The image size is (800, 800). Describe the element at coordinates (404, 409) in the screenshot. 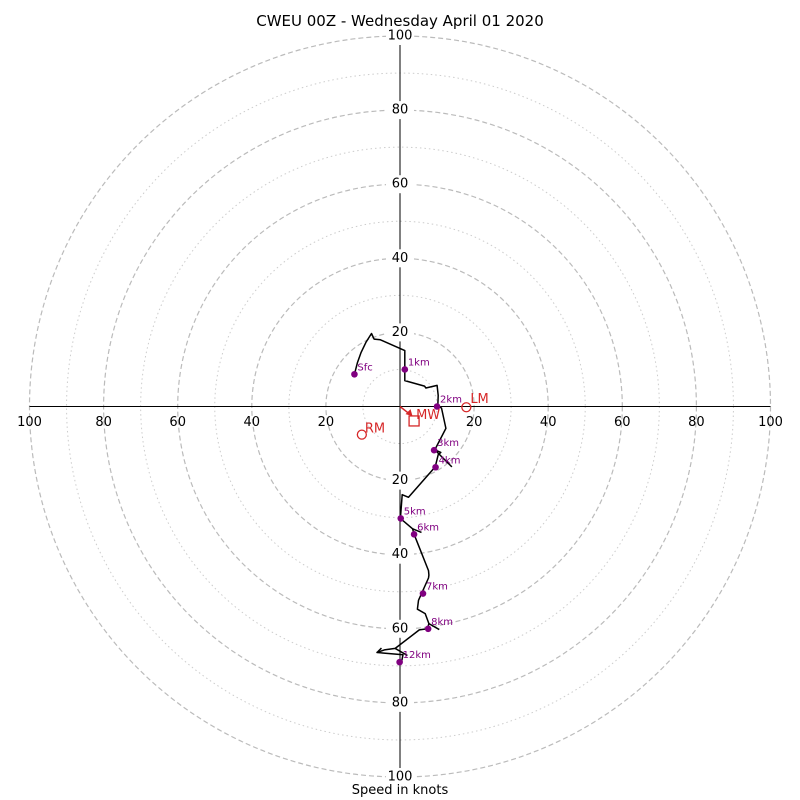

I see `mean-wind-vector` at that location.